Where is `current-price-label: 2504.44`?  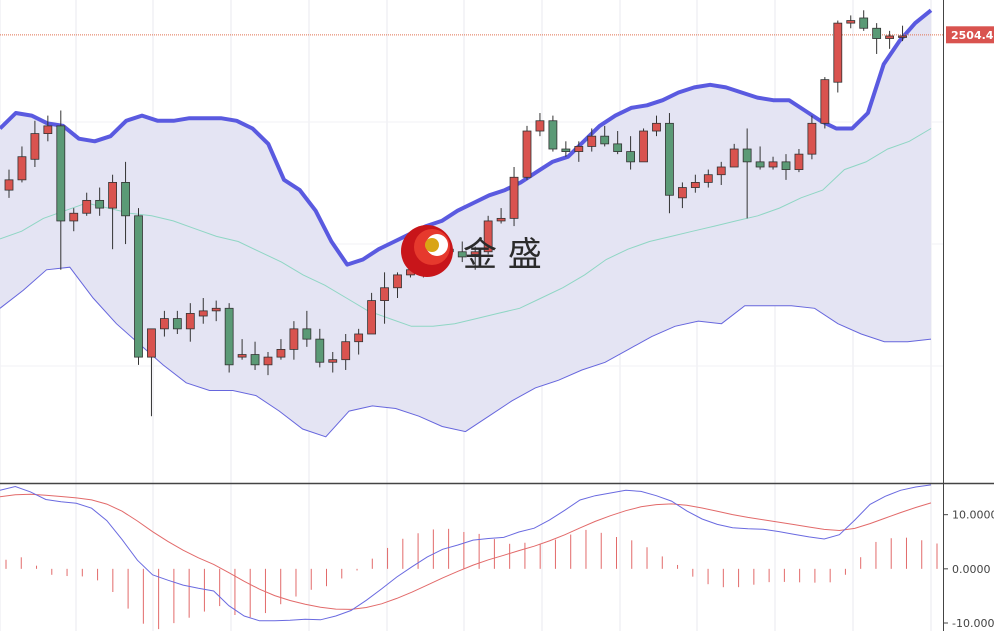
current-price-label: 2504.44 is located at coordinates (972, 35).